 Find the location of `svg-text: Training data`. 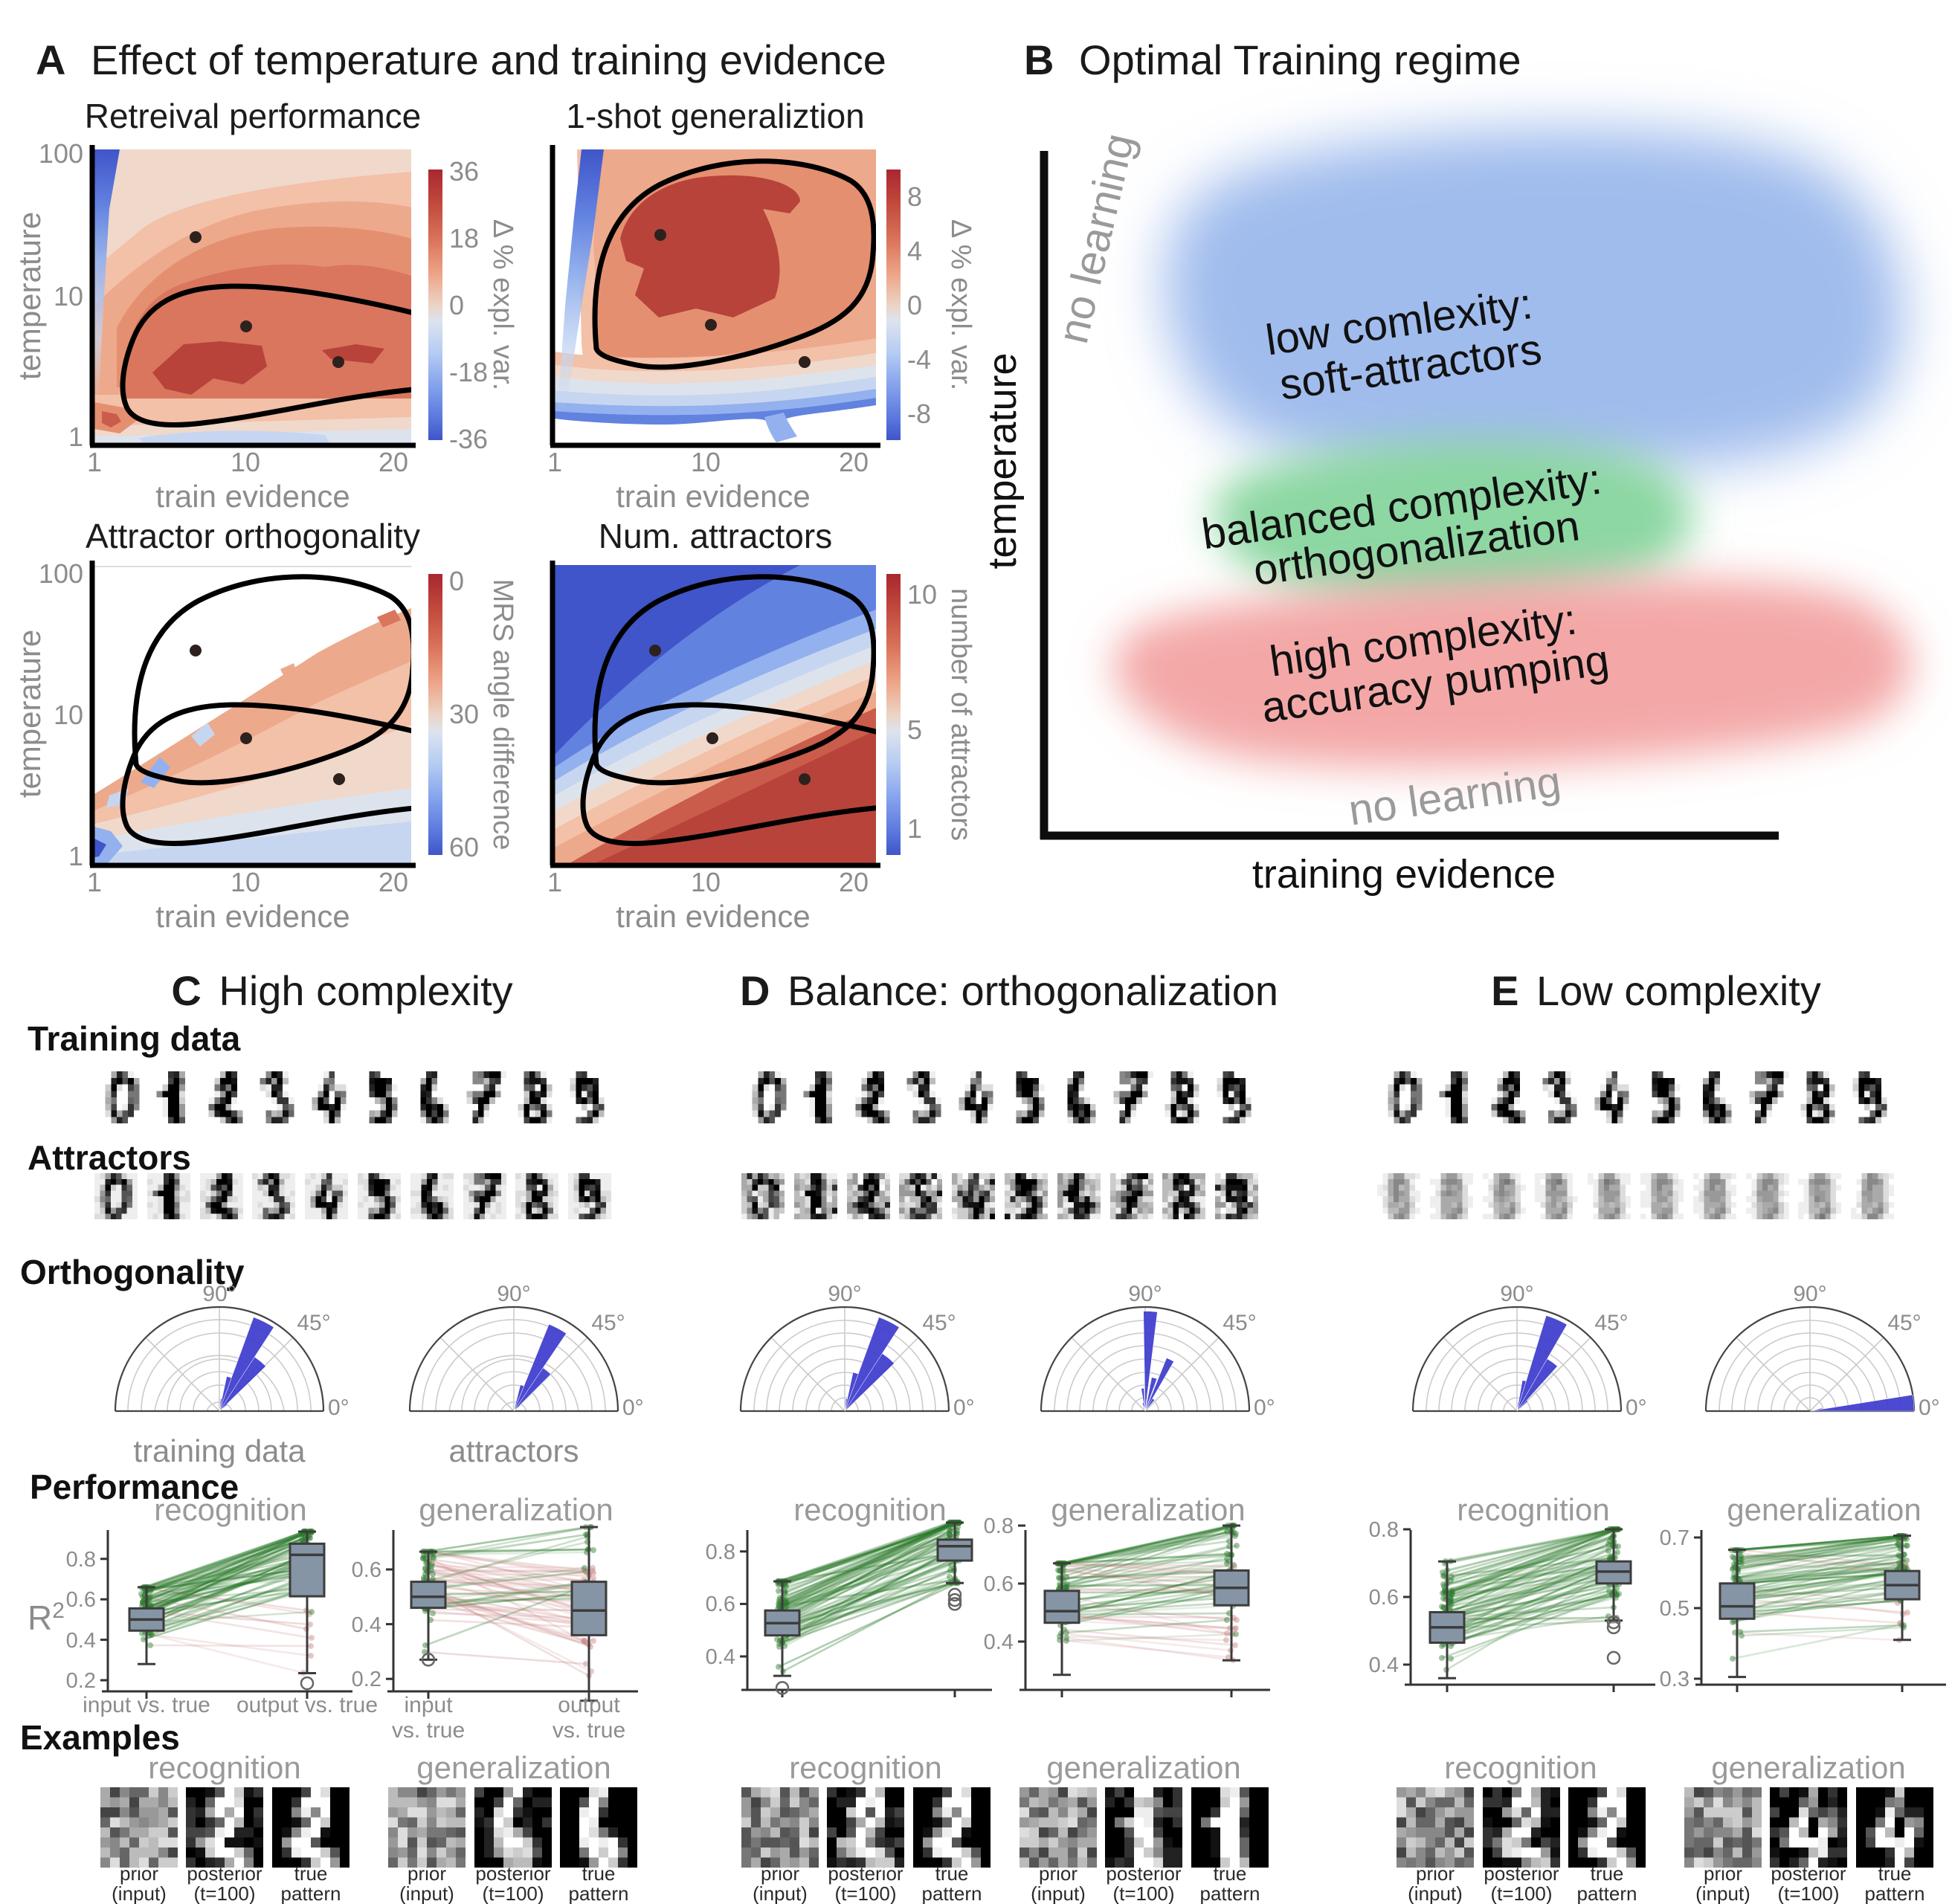

svg-text: Training data is located at coordinates (135, 1039).